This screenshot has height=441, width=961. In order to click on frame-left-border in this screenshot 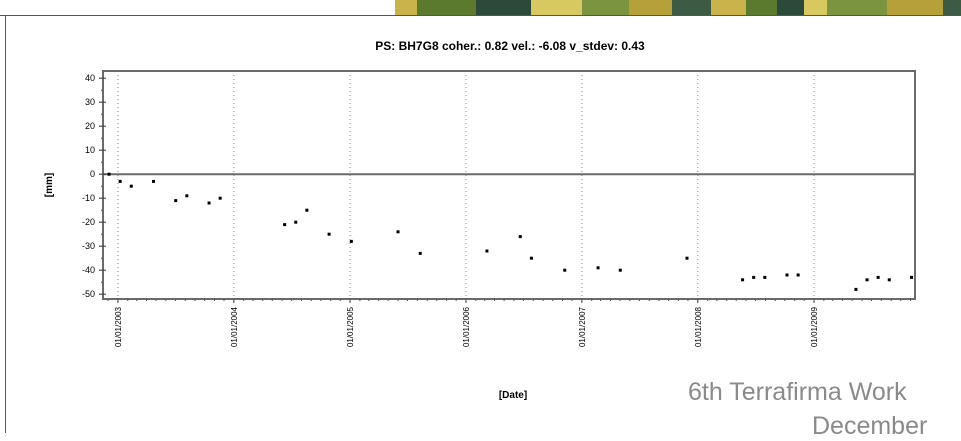, I will do `click(5, 224)`.